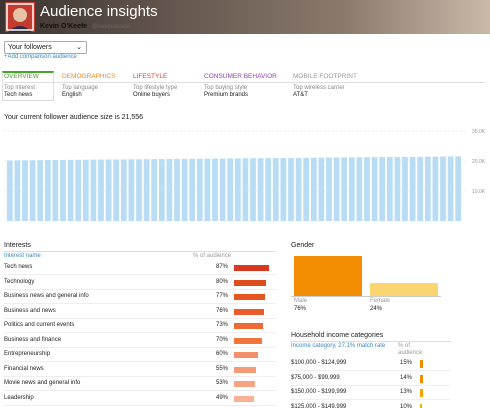 The height and width of the screenshot is (408, 490). Describe the element at coordinates (380, 301) in the screenshot. I see `gender-label: Female` at that location.